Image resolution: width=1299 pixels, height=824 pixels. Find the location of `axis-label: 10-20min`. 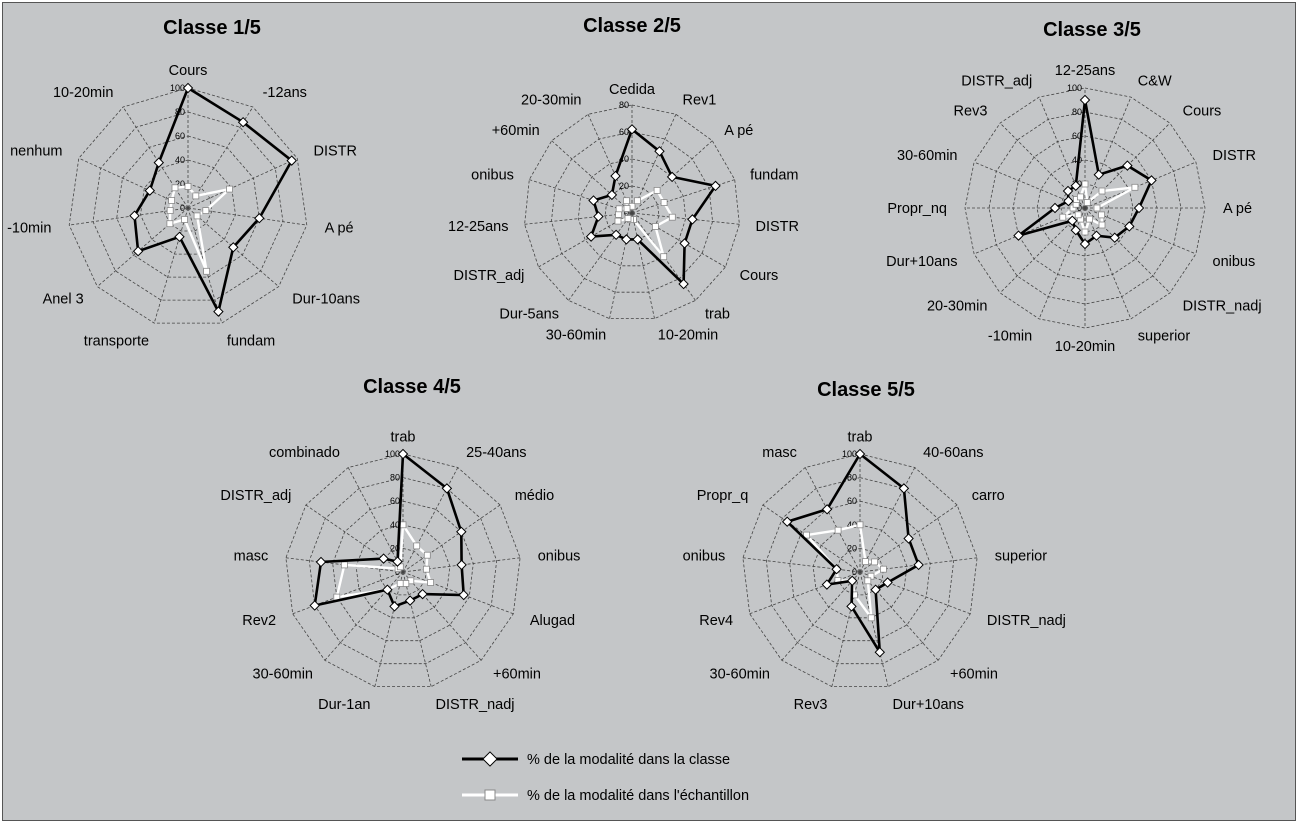

axis-label: 10-20min is located at coordinates (688, 336).